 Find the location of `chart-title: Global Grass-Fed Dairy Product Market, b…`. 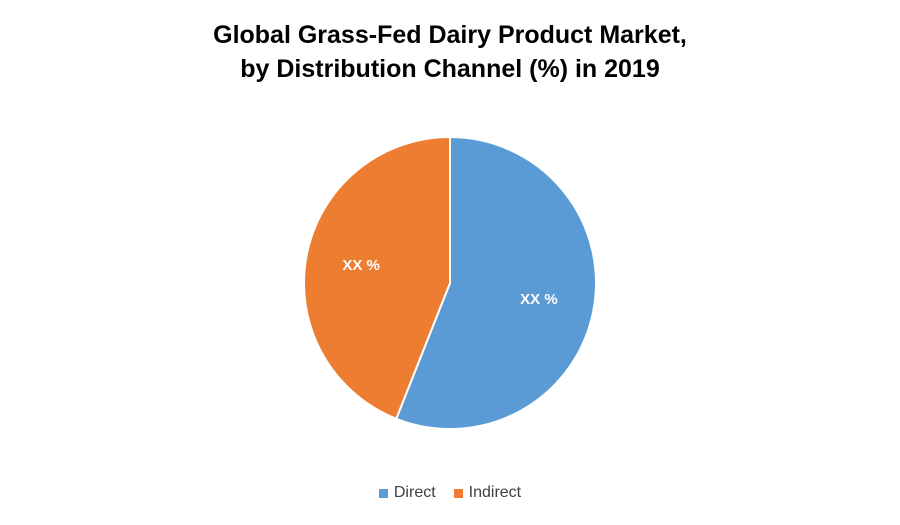

chart-title: Global Grass-Fed Dairy Product Market, b… is located at coordinates (450, 52).